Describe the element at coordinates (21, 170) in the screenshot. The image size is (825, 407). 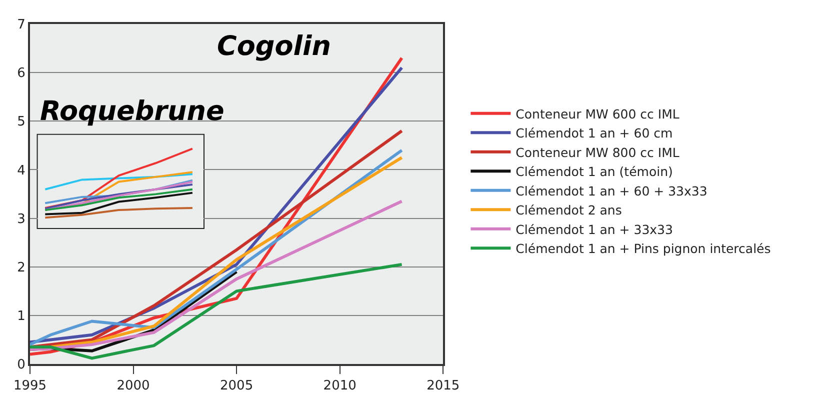
I see `y-tick-label: 4` at that location.